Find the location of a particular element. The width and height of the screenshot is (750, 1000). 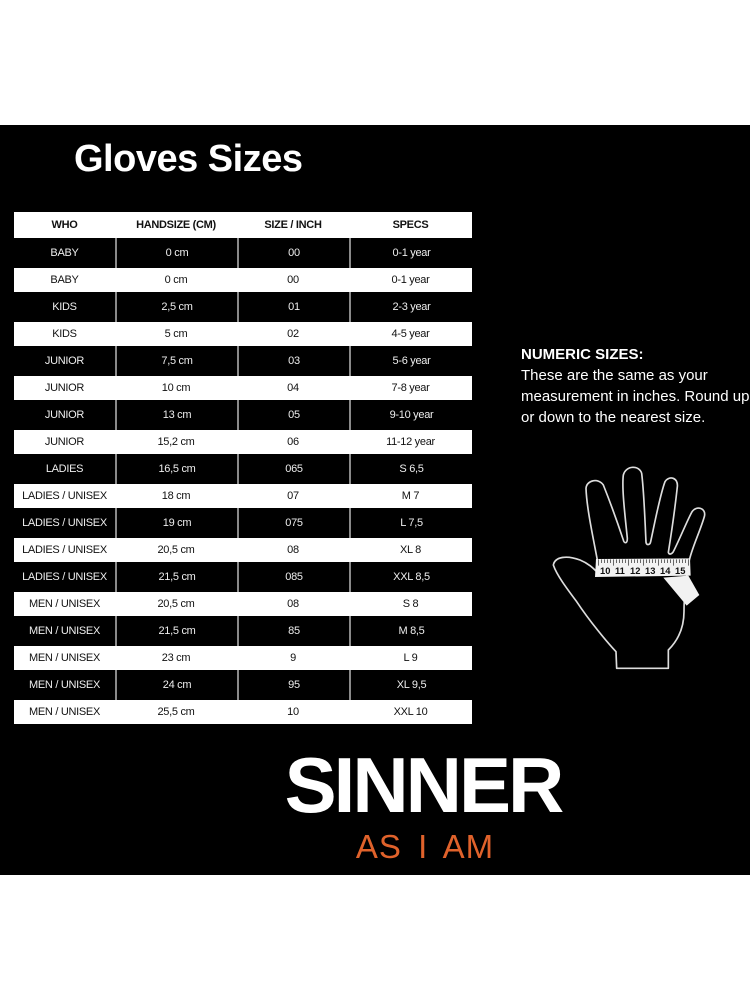

cell-handsize: 13 cm is located at coordinates (176, 415).